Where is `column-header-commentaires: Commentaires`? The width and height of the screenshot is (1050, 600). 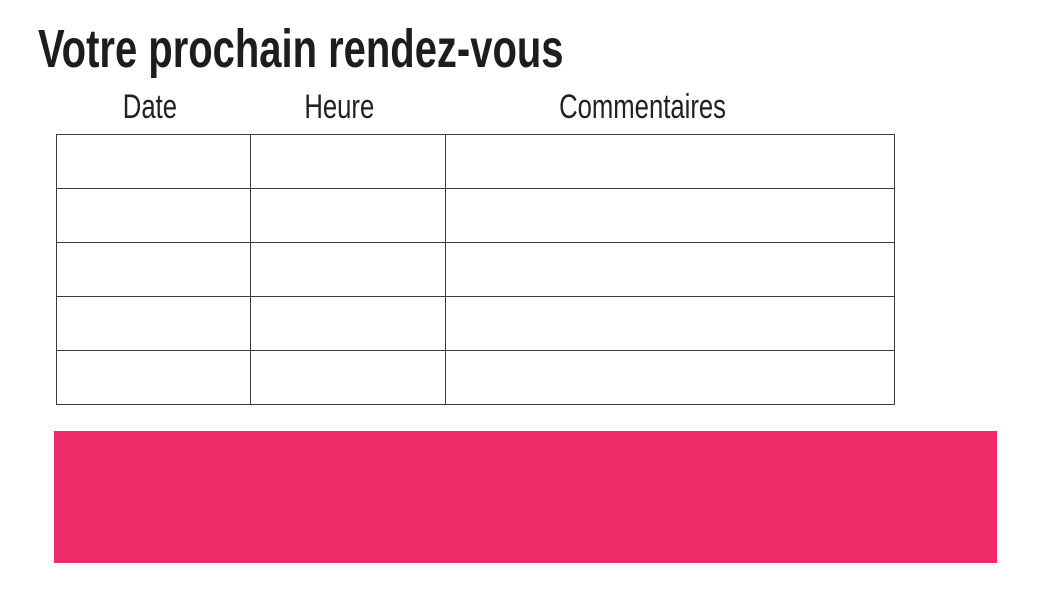
column-header-commentaires: Commentaires is located at coordinates (643, 107).